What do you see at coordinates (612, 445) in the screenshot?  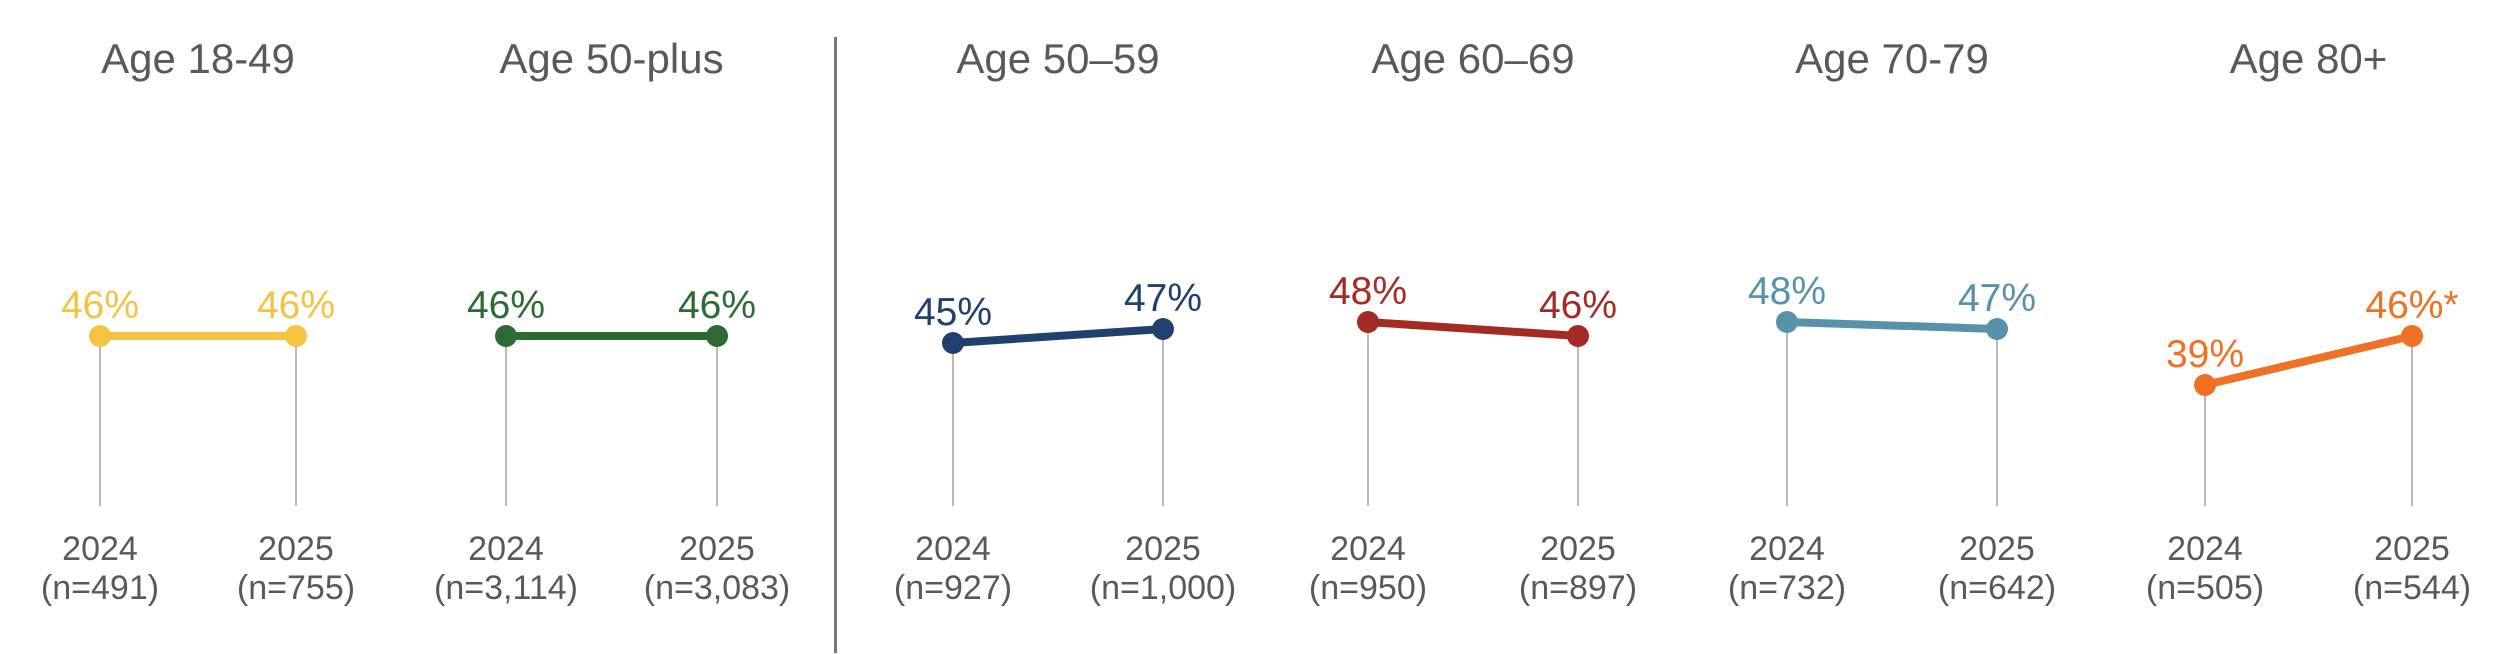 I see `trend-chart: 46% 46% 2024 2025 (n=3,114) (n=3,083)` at bounding box center [612, 445].